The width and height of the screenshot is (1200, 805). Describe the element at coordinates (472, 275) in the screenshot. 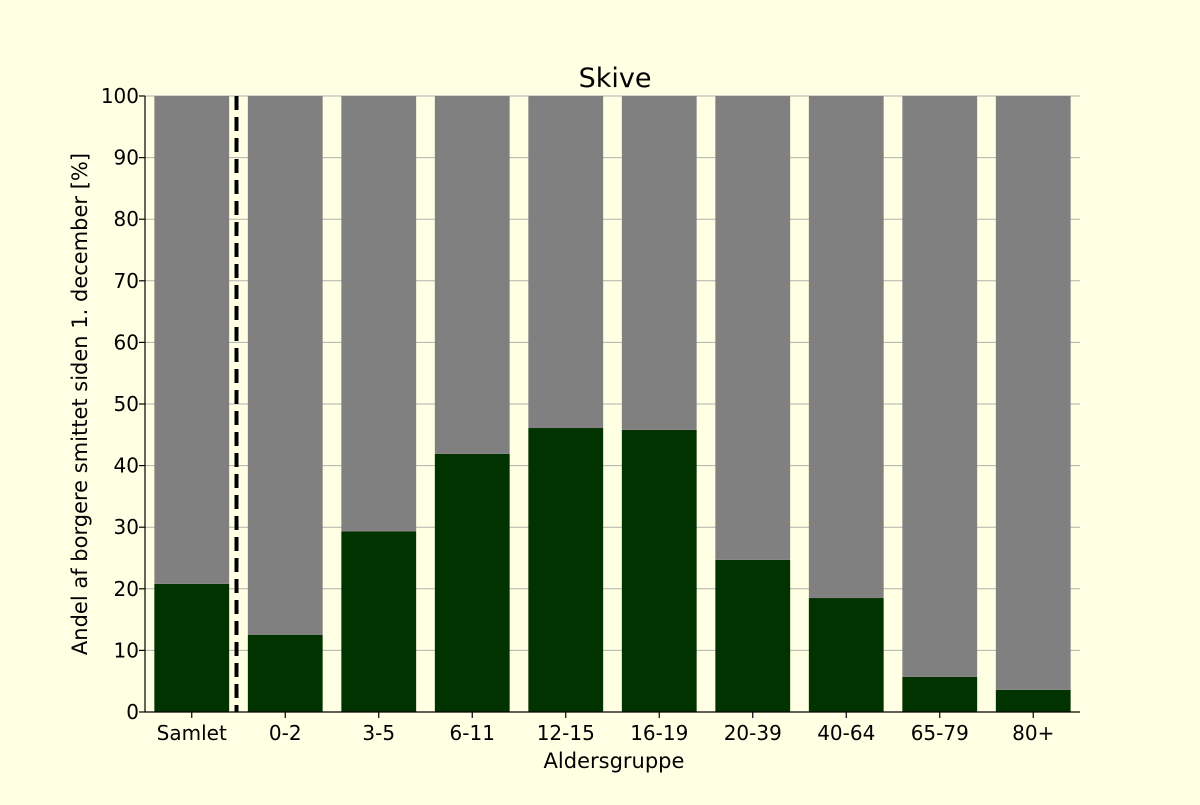

I see `bar-6-11-remaining` at that location.